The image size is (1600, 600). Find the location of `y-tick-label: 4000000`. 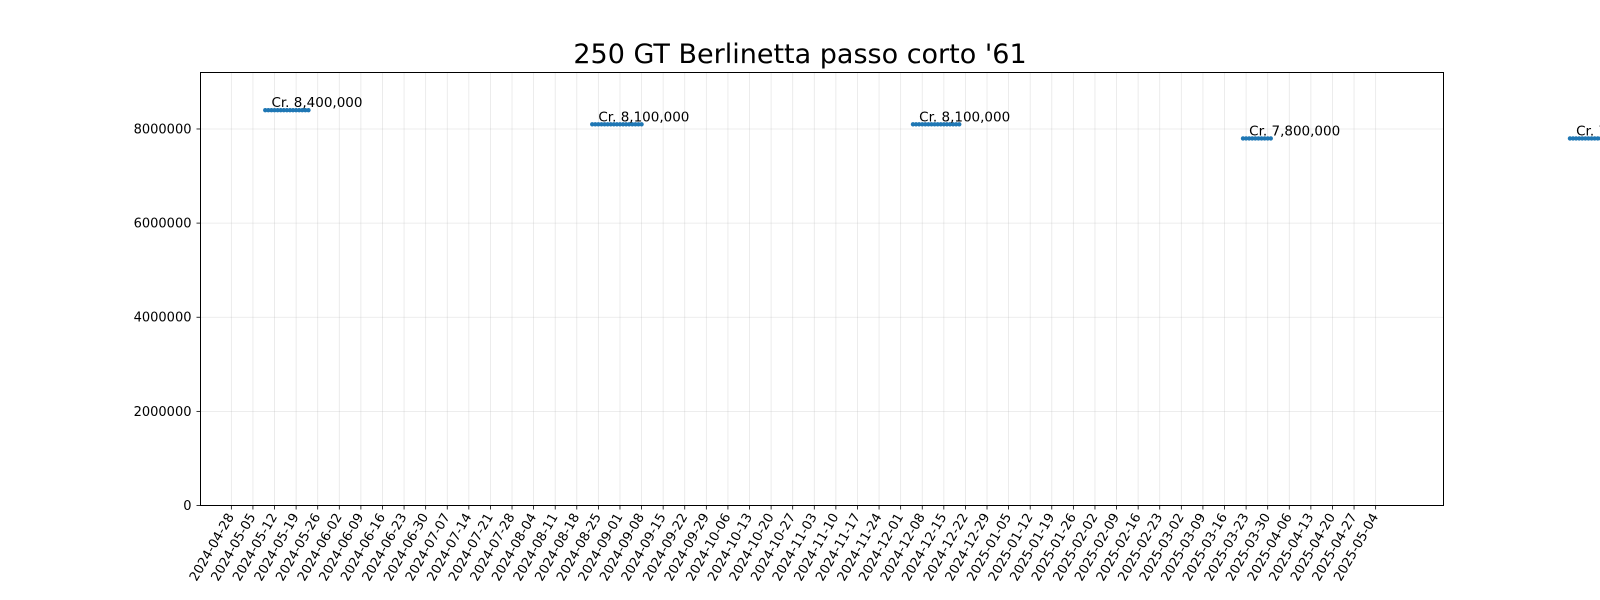

y-tick-label: 4000000 is located at coordinates (163, 318).